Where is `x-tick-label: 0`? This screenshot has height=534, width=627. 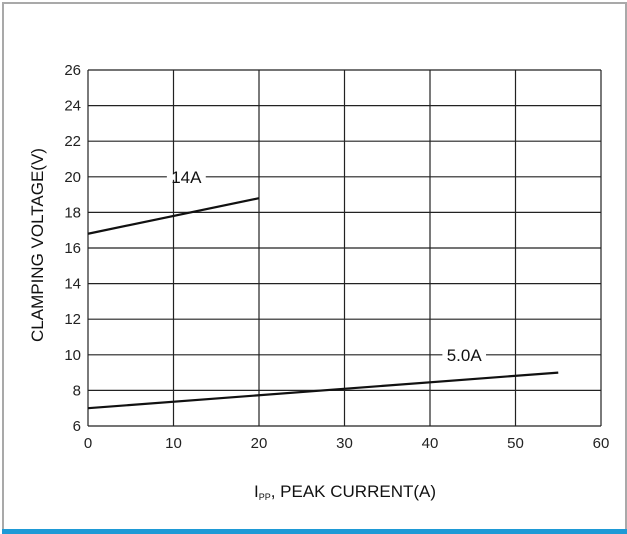 x-tick-label: 0 is located at coordinates (88, 443).